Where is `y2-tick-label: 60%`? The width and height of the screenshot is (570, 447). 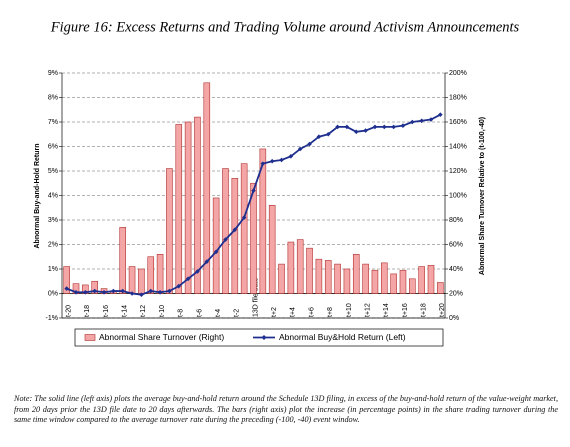 y2-tick-label: 60% is located at coordinates (456, 244).